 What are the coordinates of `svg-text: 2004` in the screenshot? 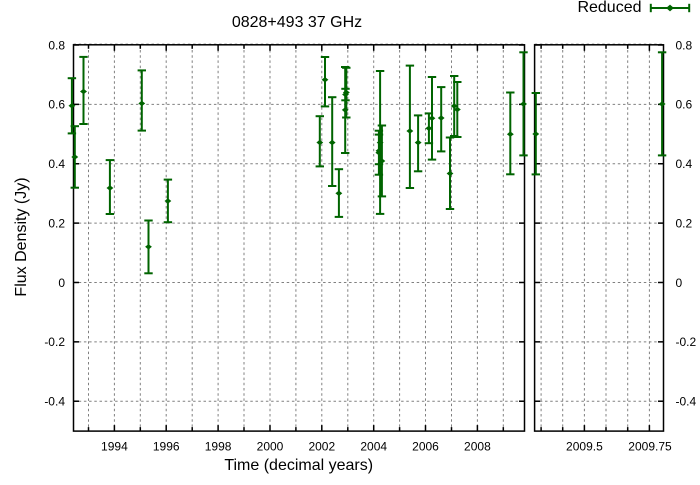 It's located at (373, 446).